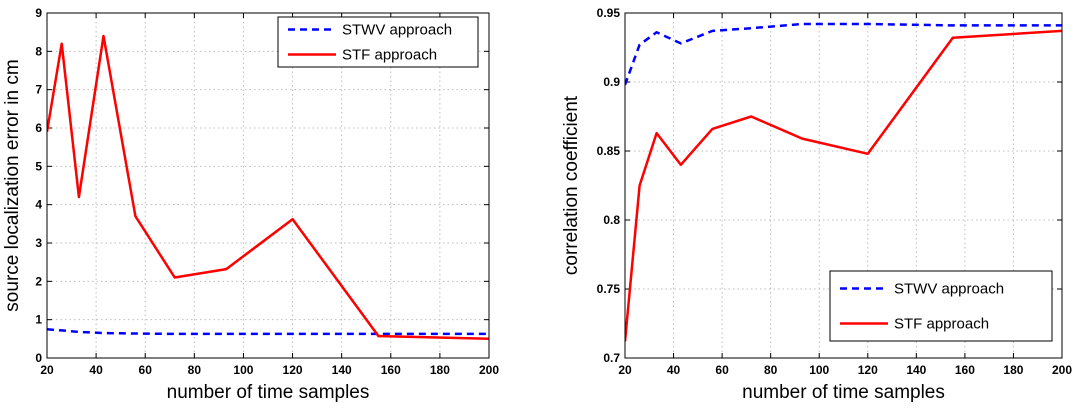  What do you see at coordinates (611, 82) in the screenshot?
I see `y-tick-label: 0.9` at bounding box center [611, 82].